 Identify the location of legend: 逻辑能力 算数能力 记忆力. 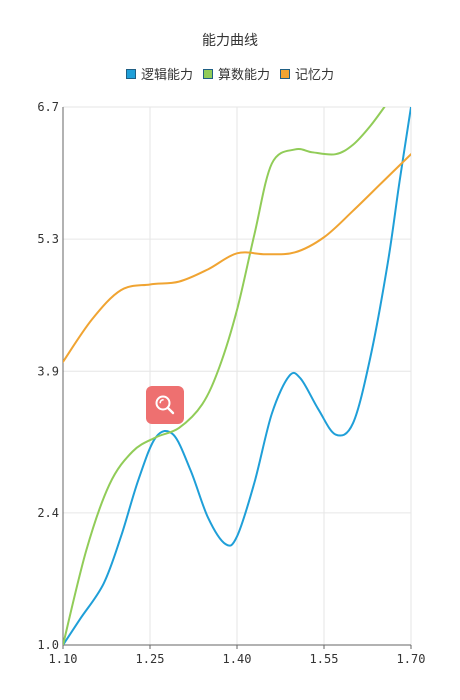
(230, 73).